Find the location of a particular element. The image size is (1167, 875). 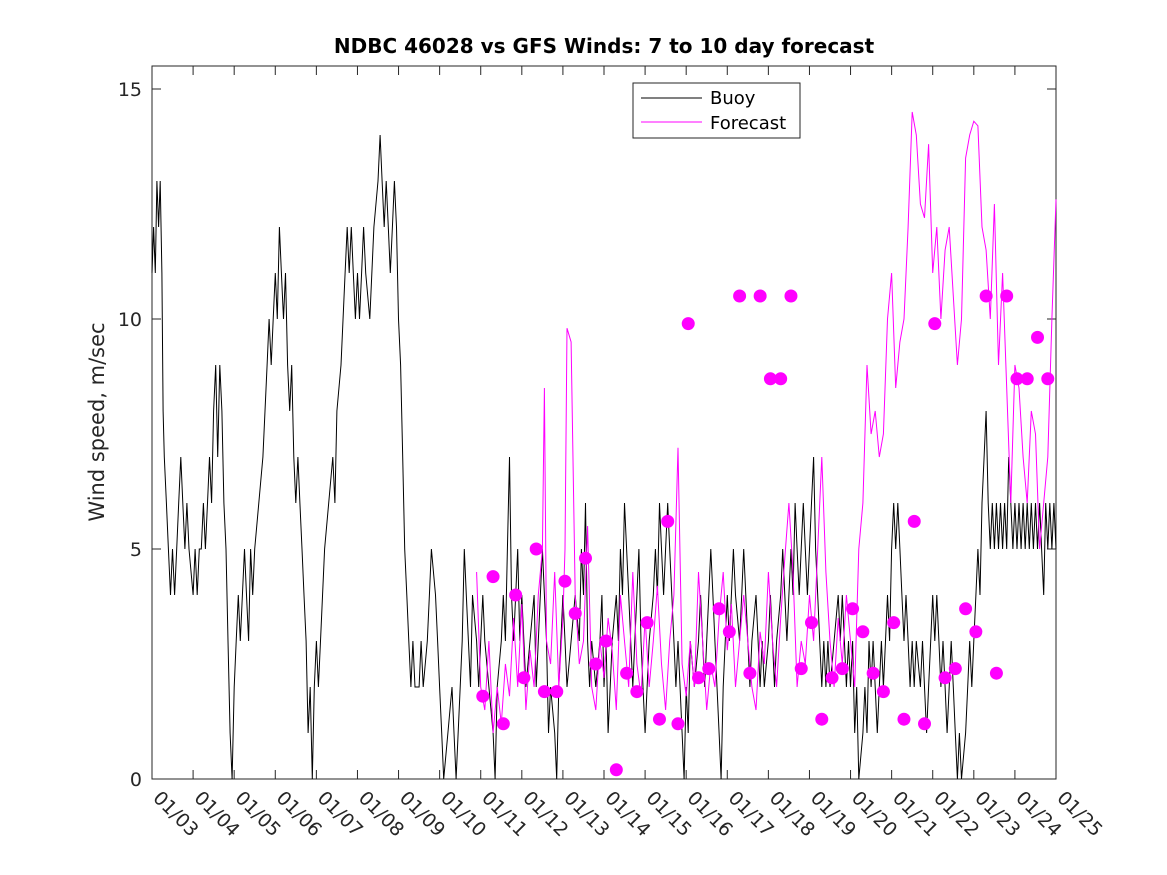

y-tick-label: 15 is located at coordinates (130, 90).